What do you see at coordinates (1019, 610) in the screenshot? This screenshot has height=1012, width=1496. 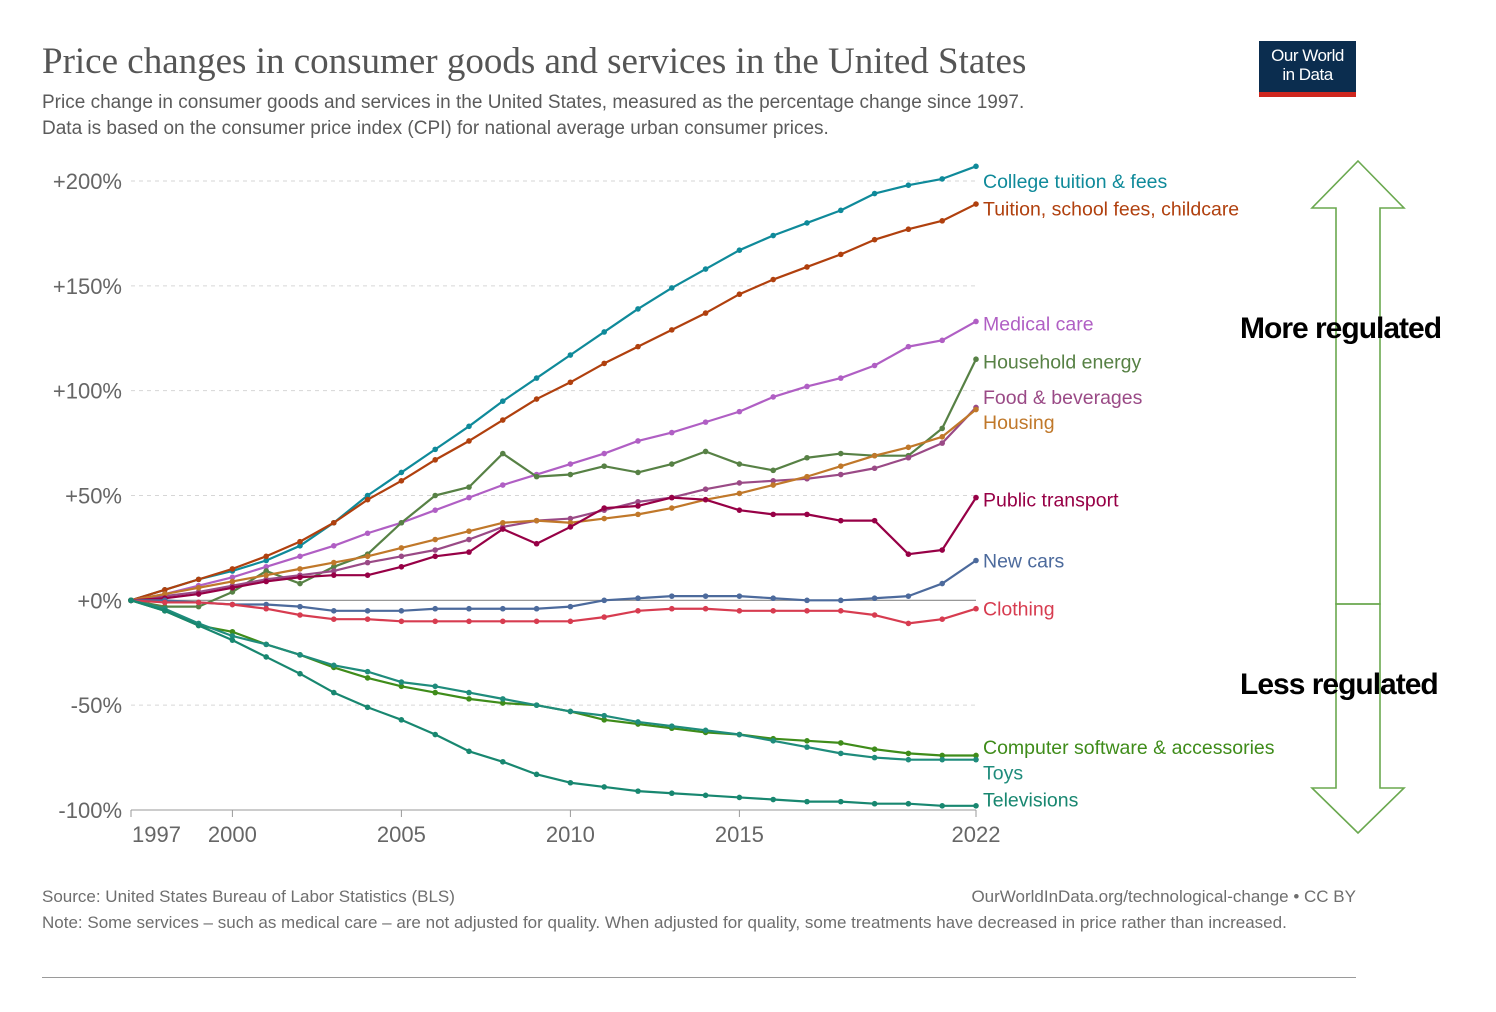 I see `series-label: Clothing` at bounding box center [1019, 610].